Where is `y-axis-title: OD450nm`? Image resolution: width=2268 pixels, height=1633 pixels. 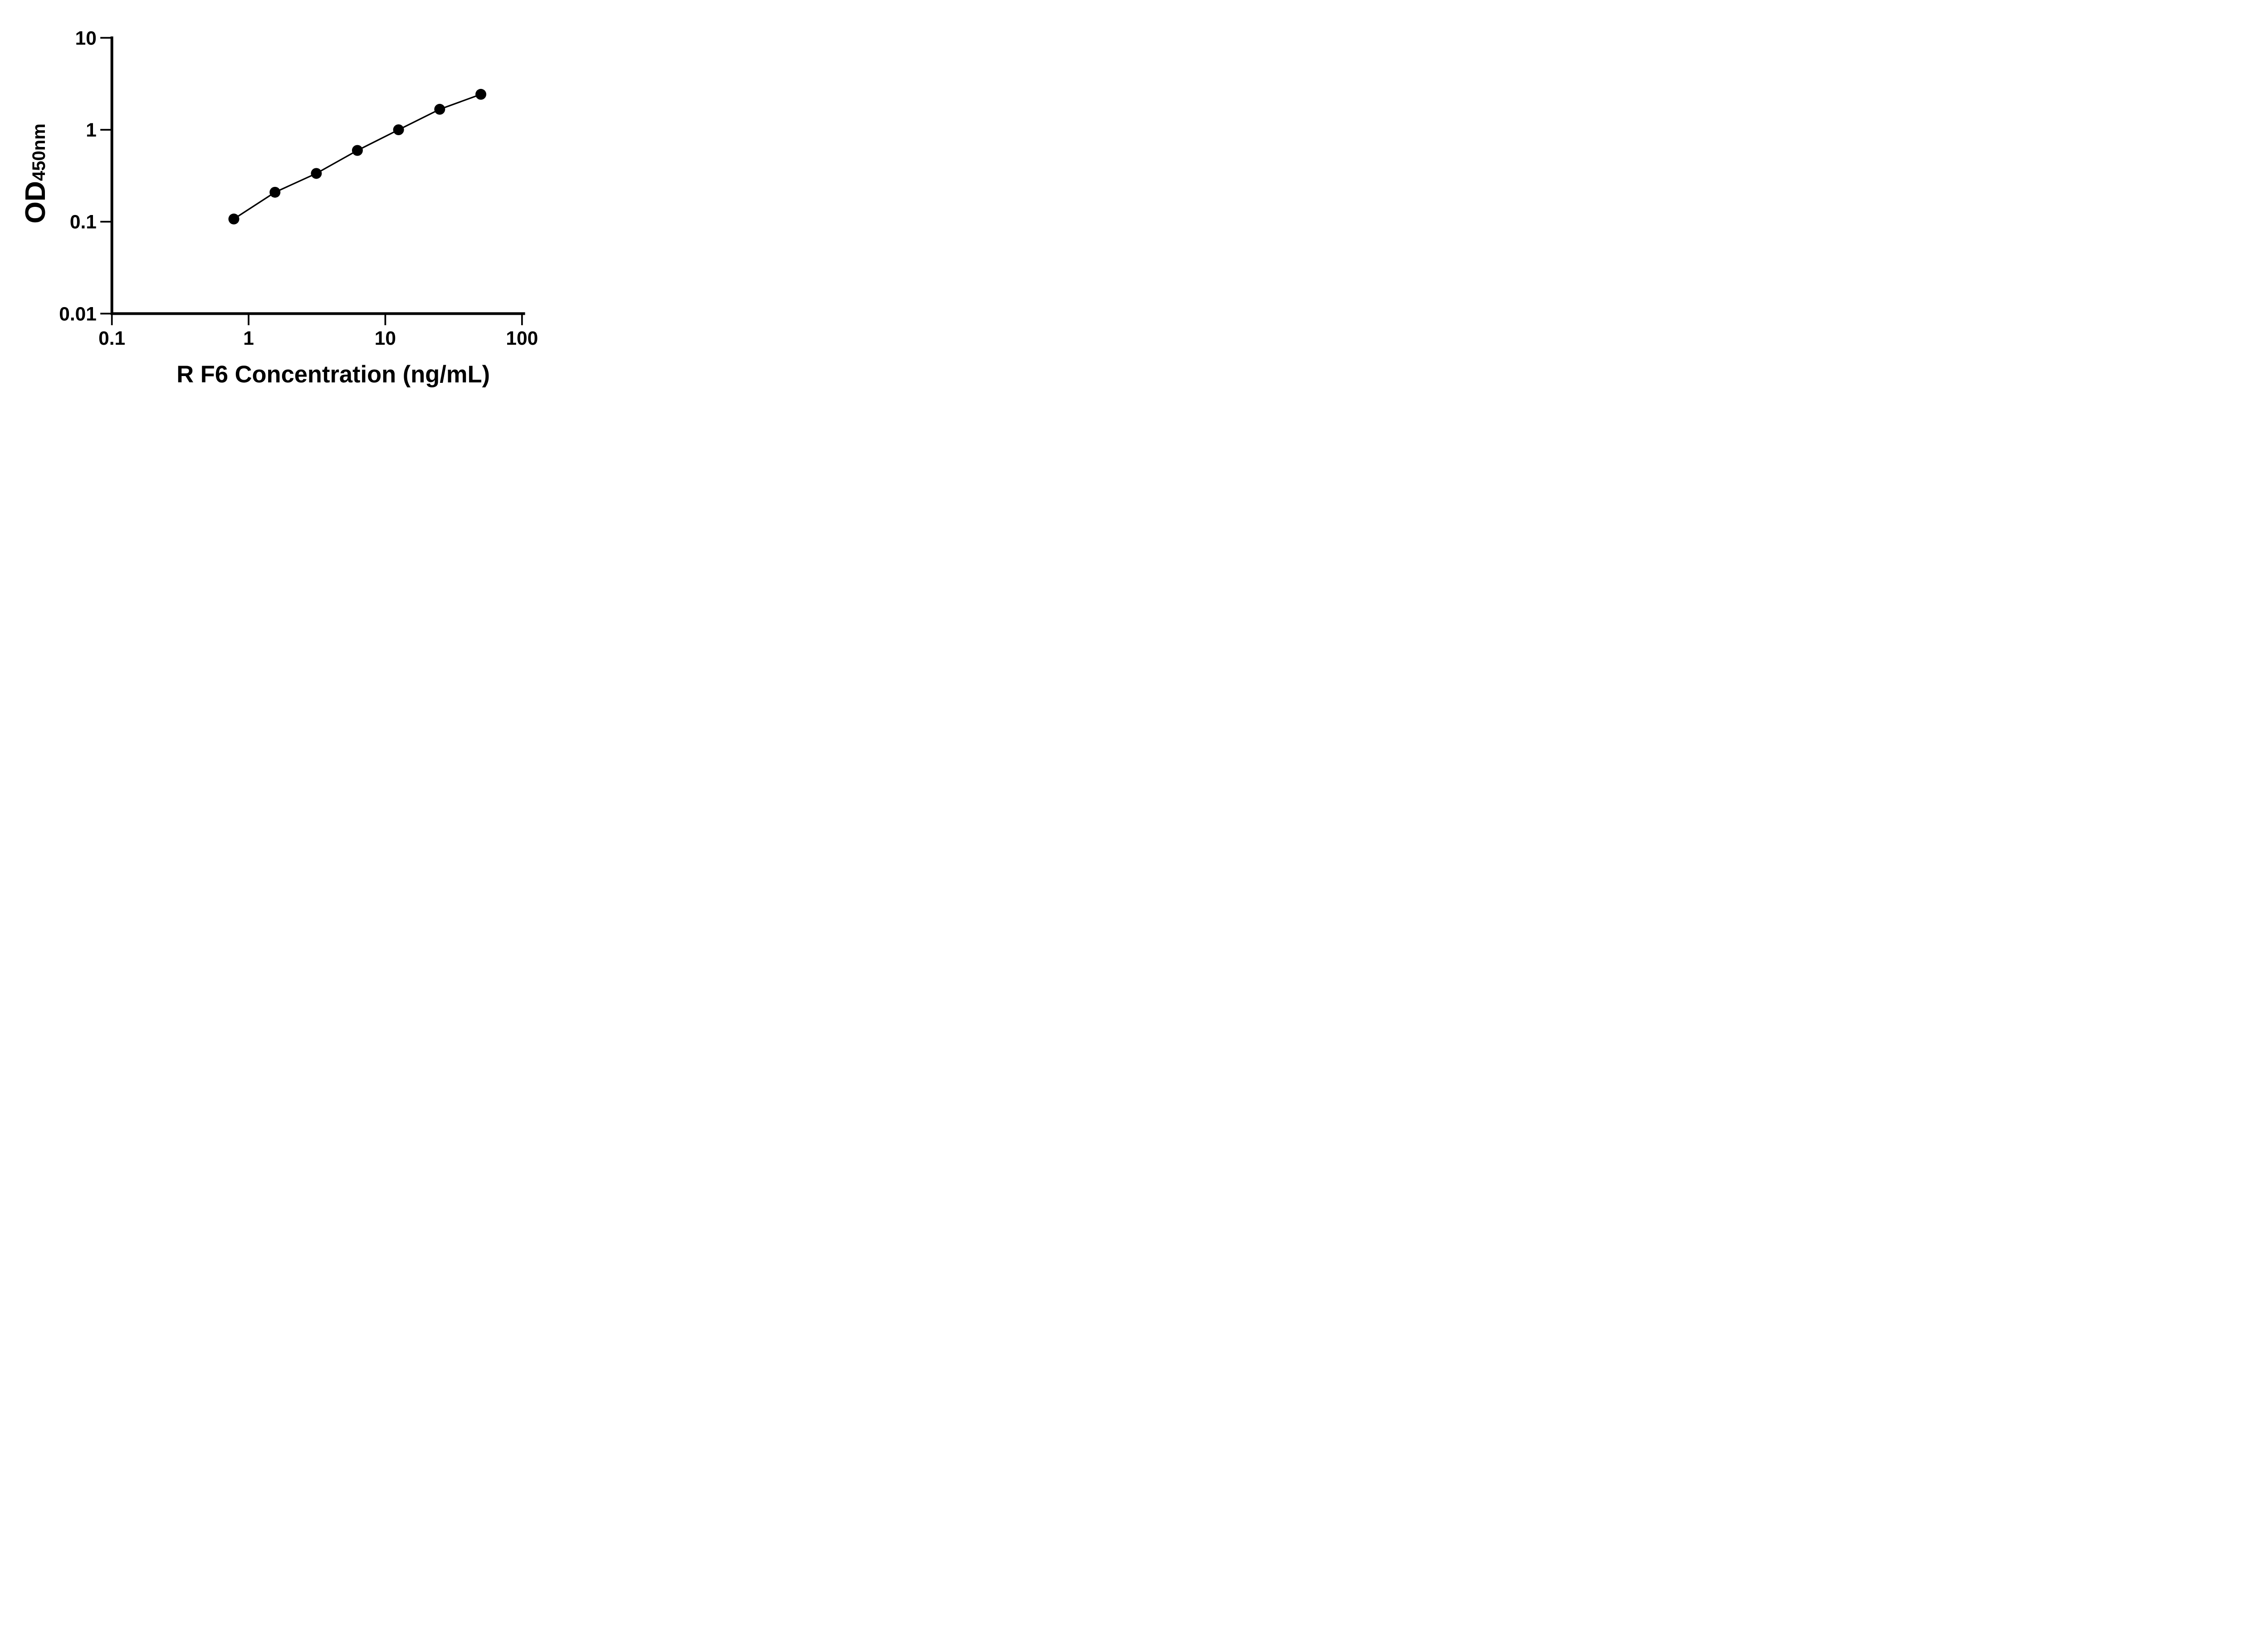 y-axis-title: OD450nm is located at coordinates (36, 173).